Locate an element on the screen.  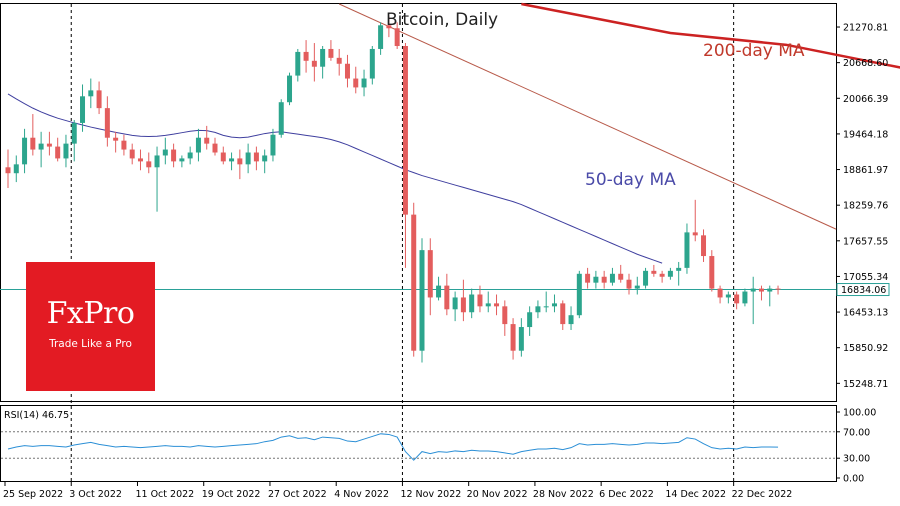
price-tick-label: 17055.34 is located at coordinates (865, 277).